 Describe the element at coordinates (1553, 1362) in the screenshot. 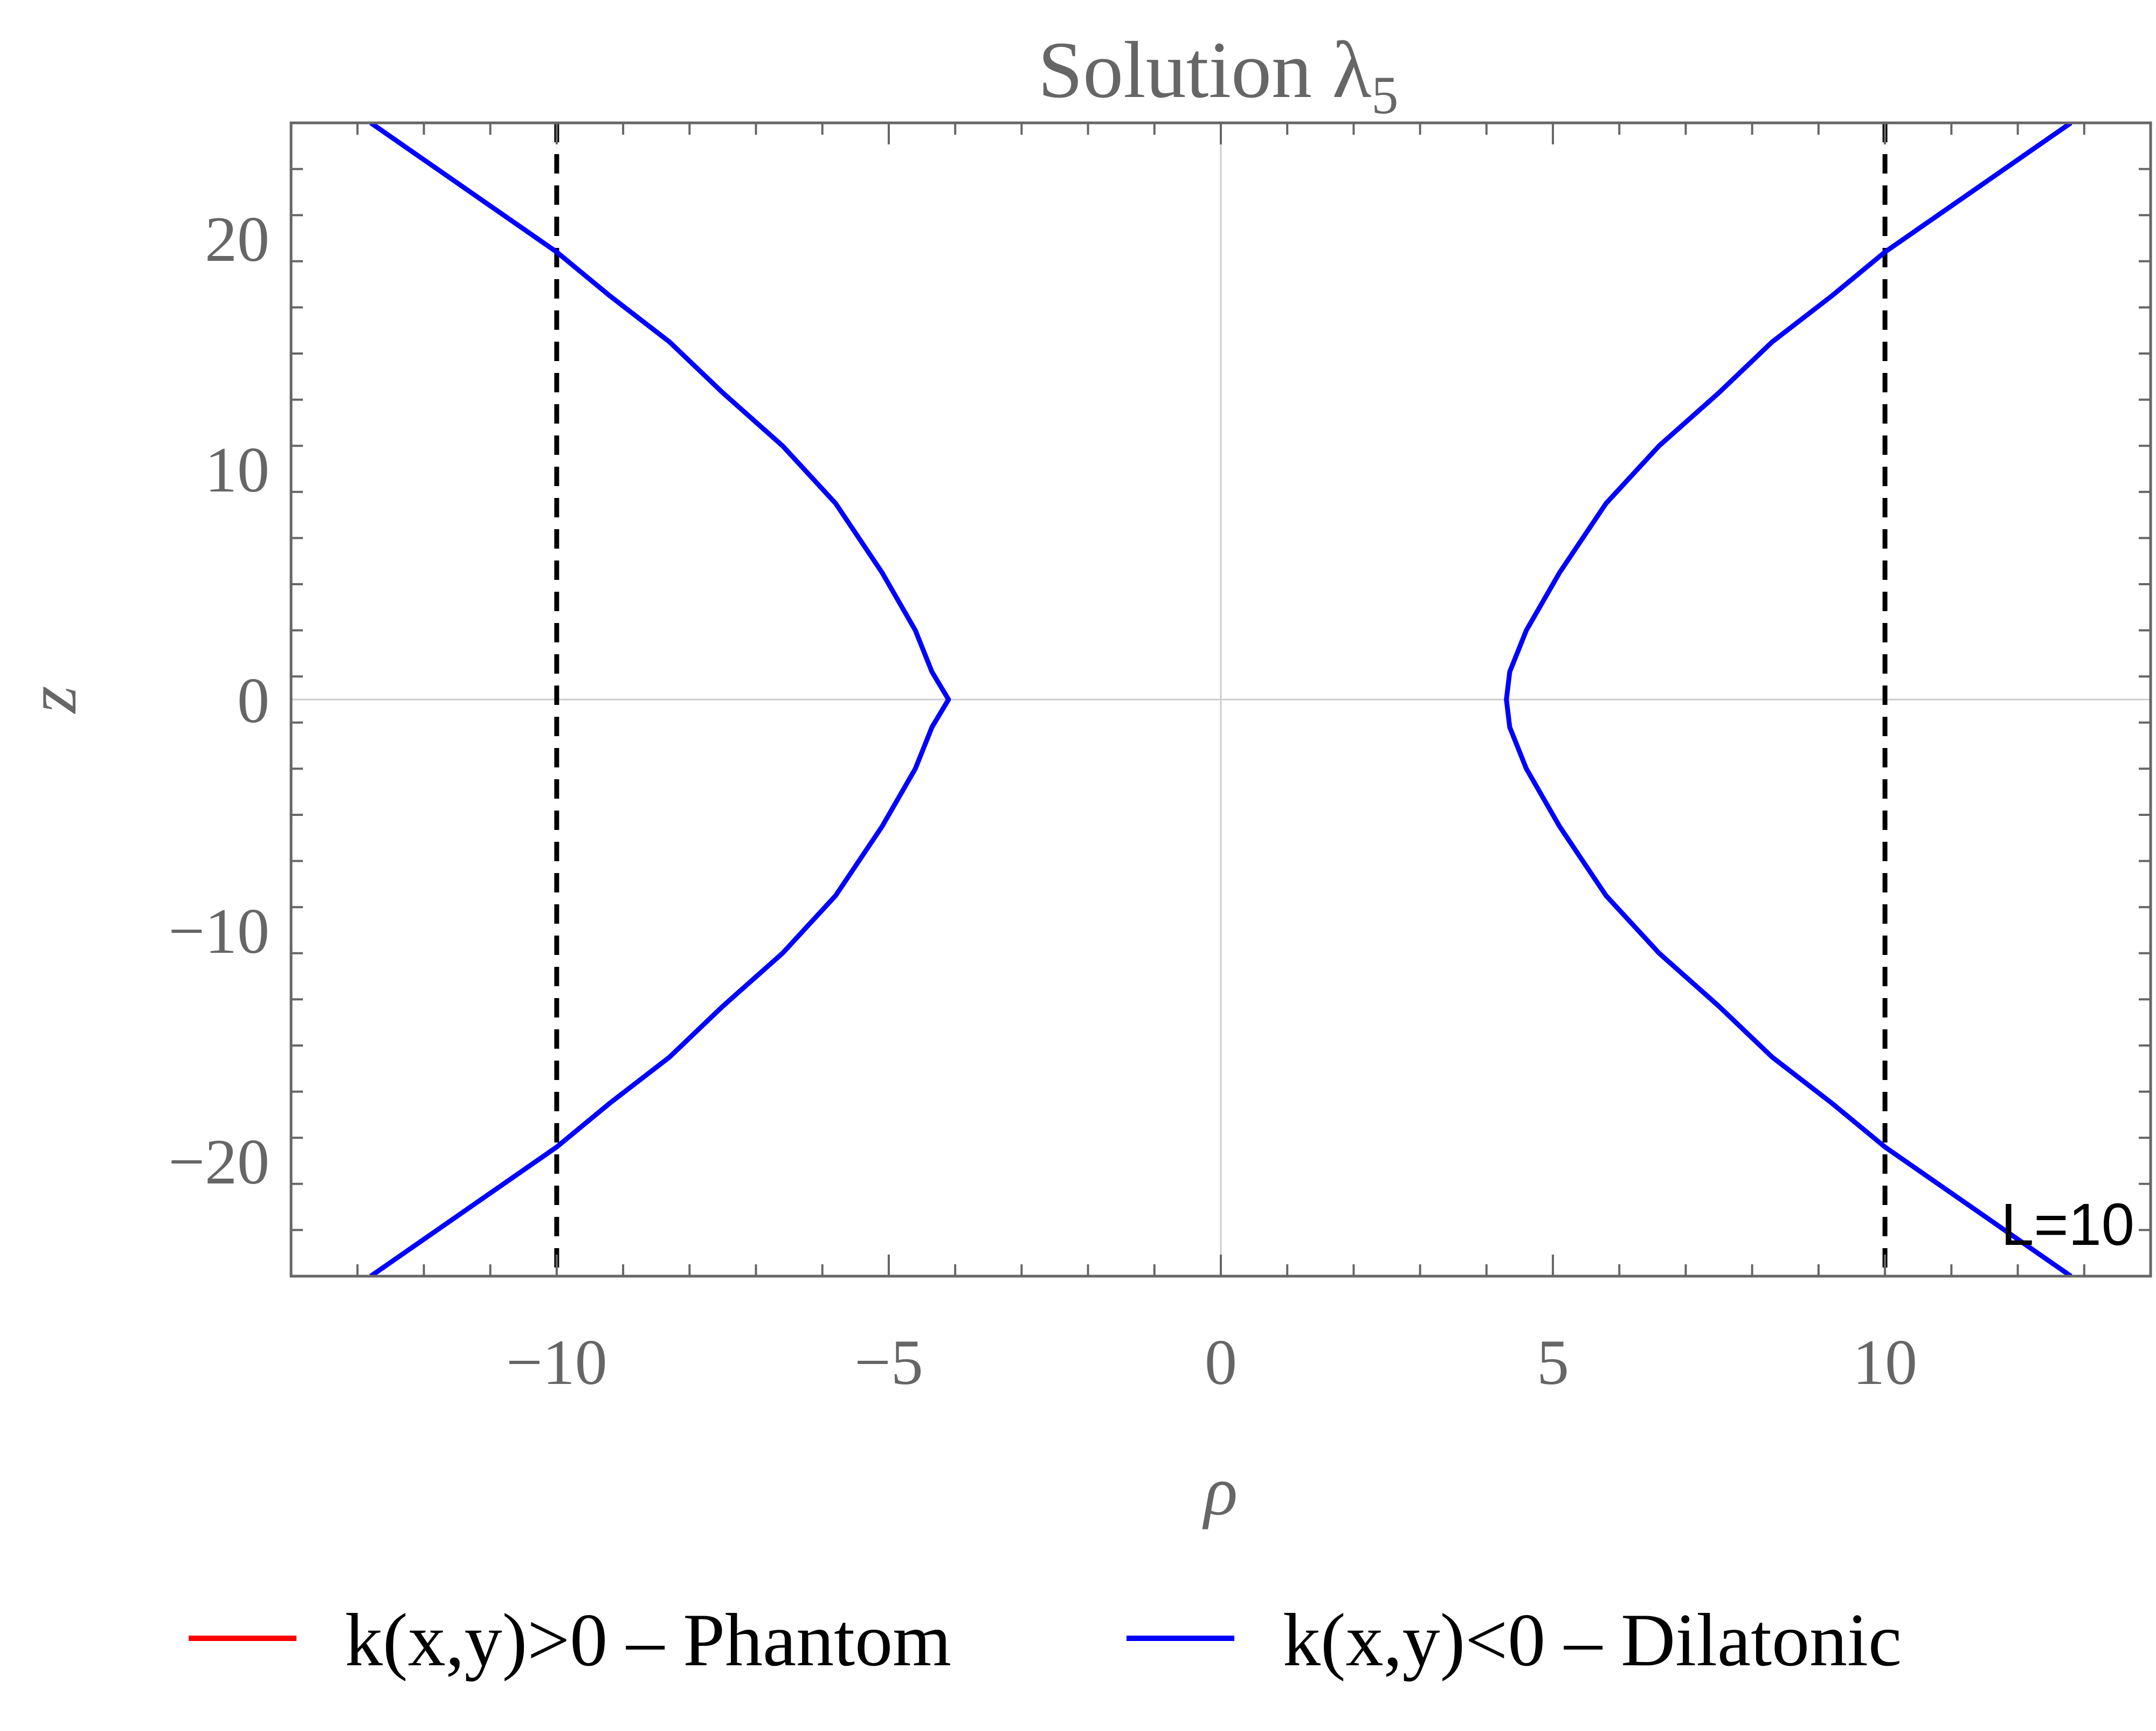

I see `x-tick-label: 5` at that location.